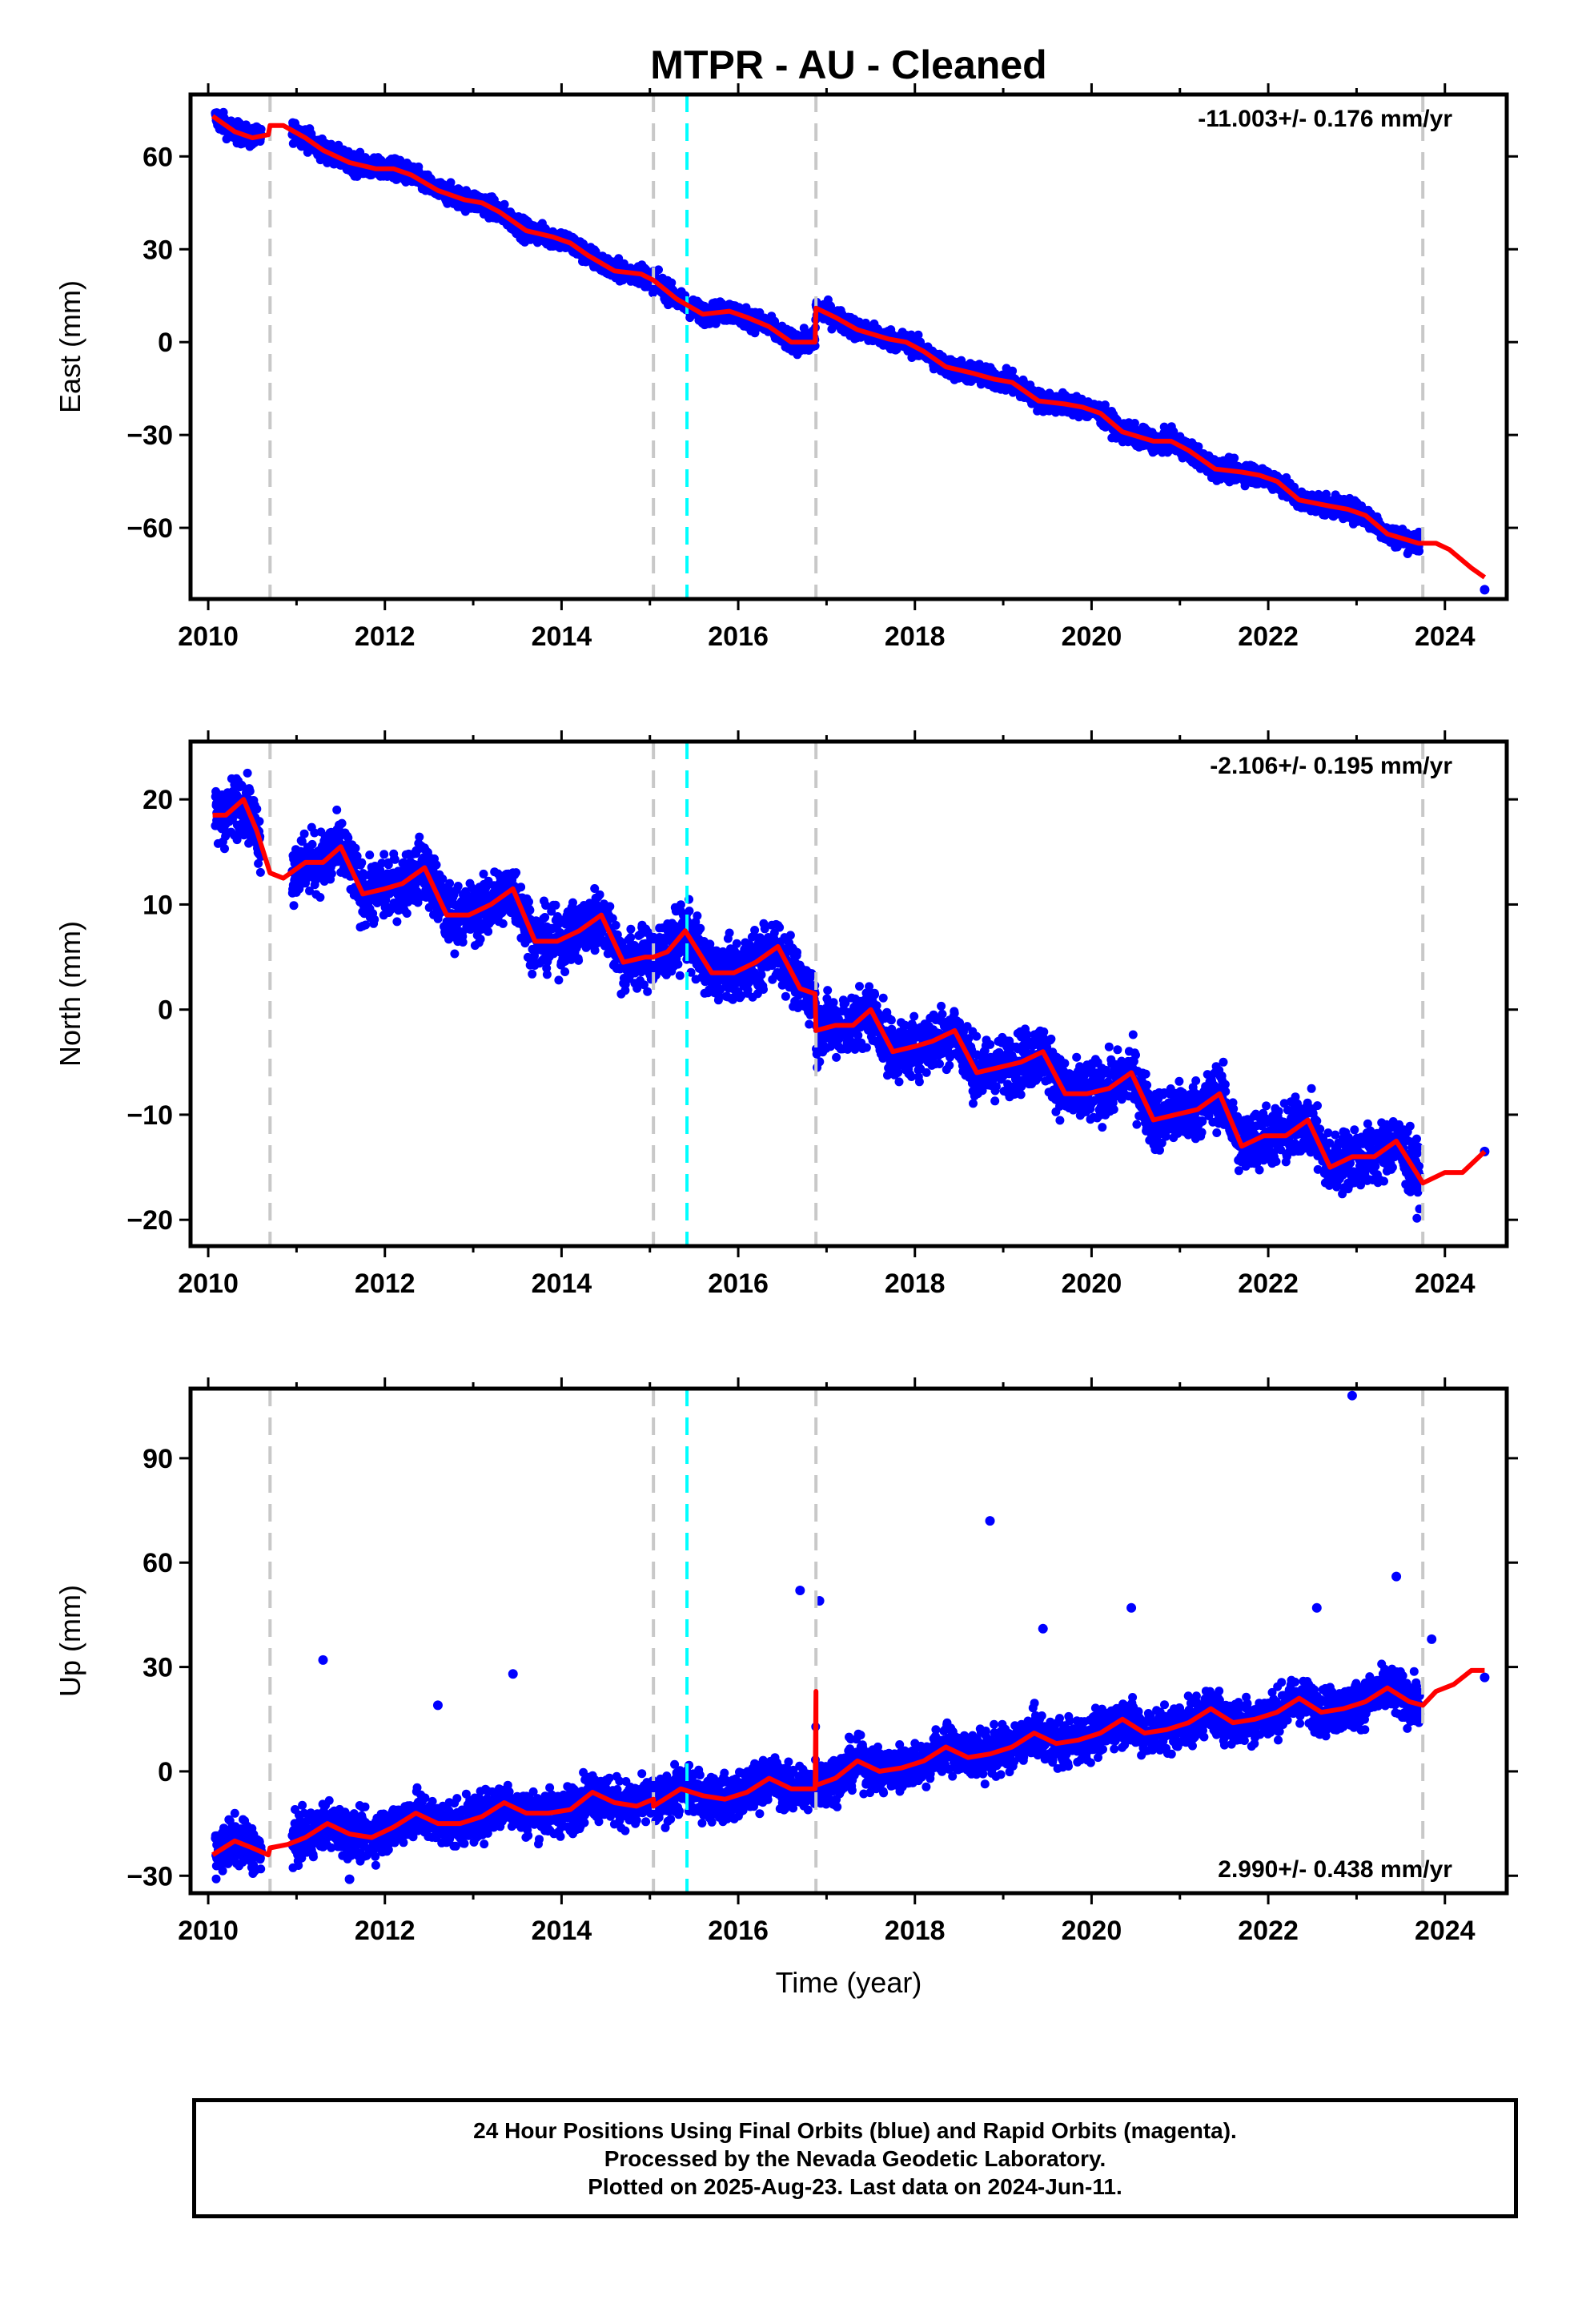 This screenshot has height=2324, width=1582. I want to click on figure-title: MTPR - AU - Cleaned, so click(848, 64).